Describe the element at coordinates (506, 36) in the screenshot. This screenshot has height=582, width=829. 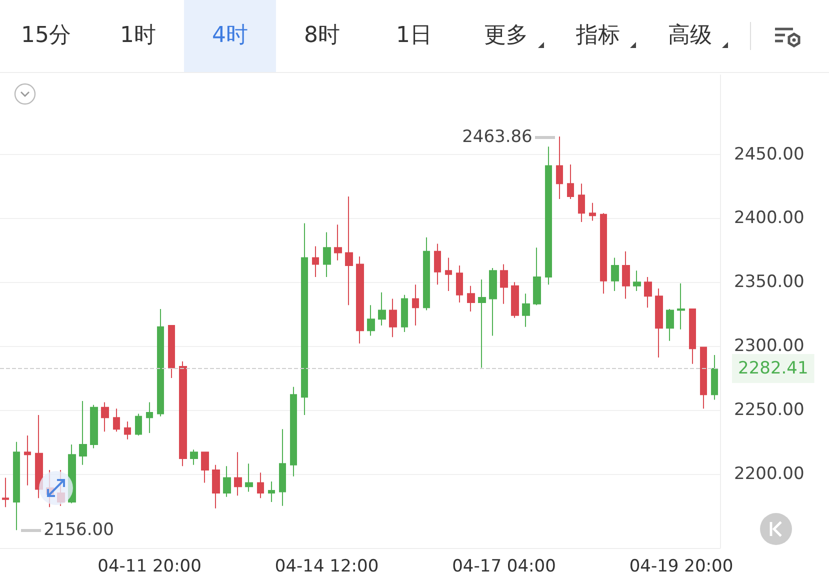
I see `text: 更多` at that location.